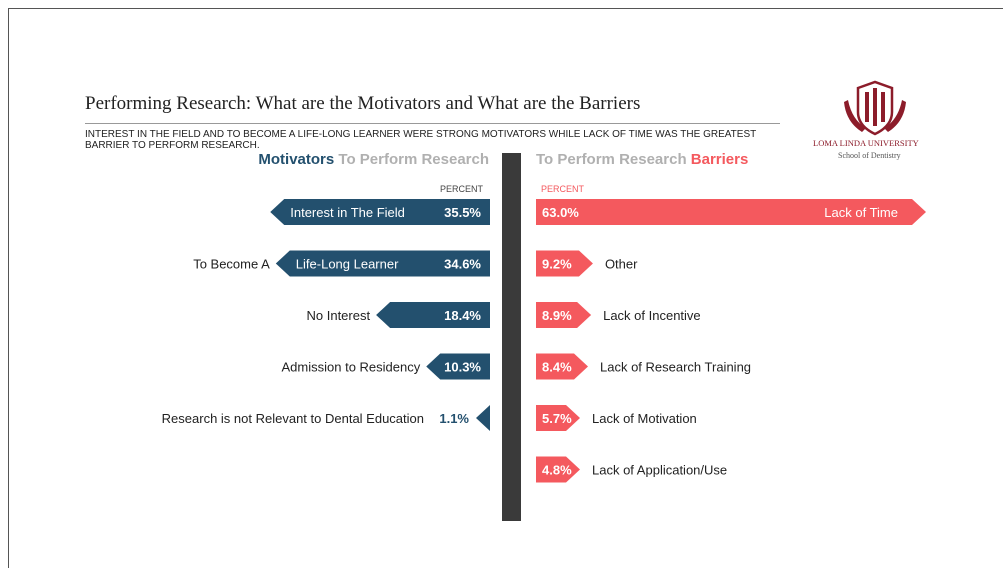 The width and height of the screenshot is (1003, 568). What do you see at coordinates (644, 418) in the screenshot?
I see `barrier-label: Lack of Motivation` at bounding box center [644, 418].